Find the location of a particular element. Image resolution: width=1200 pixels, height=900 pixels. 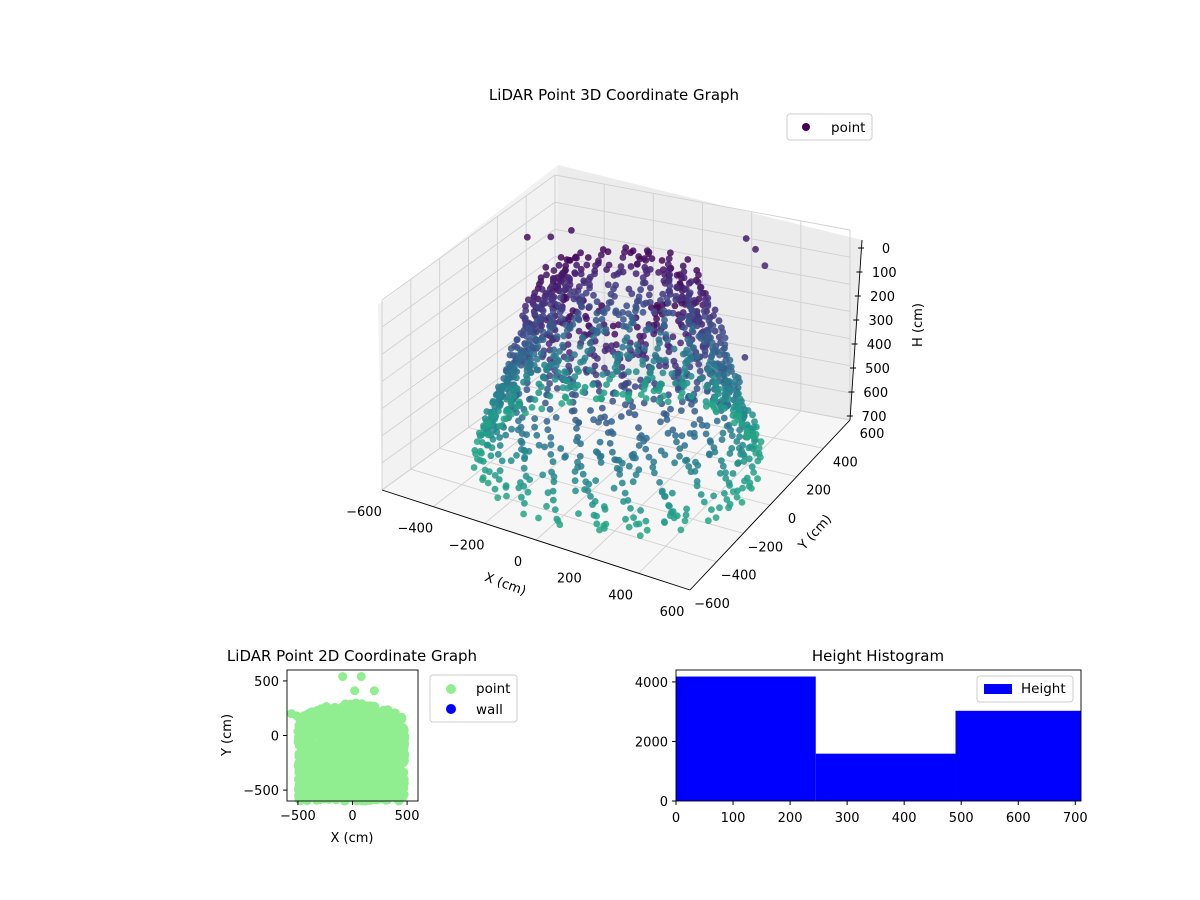

histogram-bars is located at coordinates (878, 738).